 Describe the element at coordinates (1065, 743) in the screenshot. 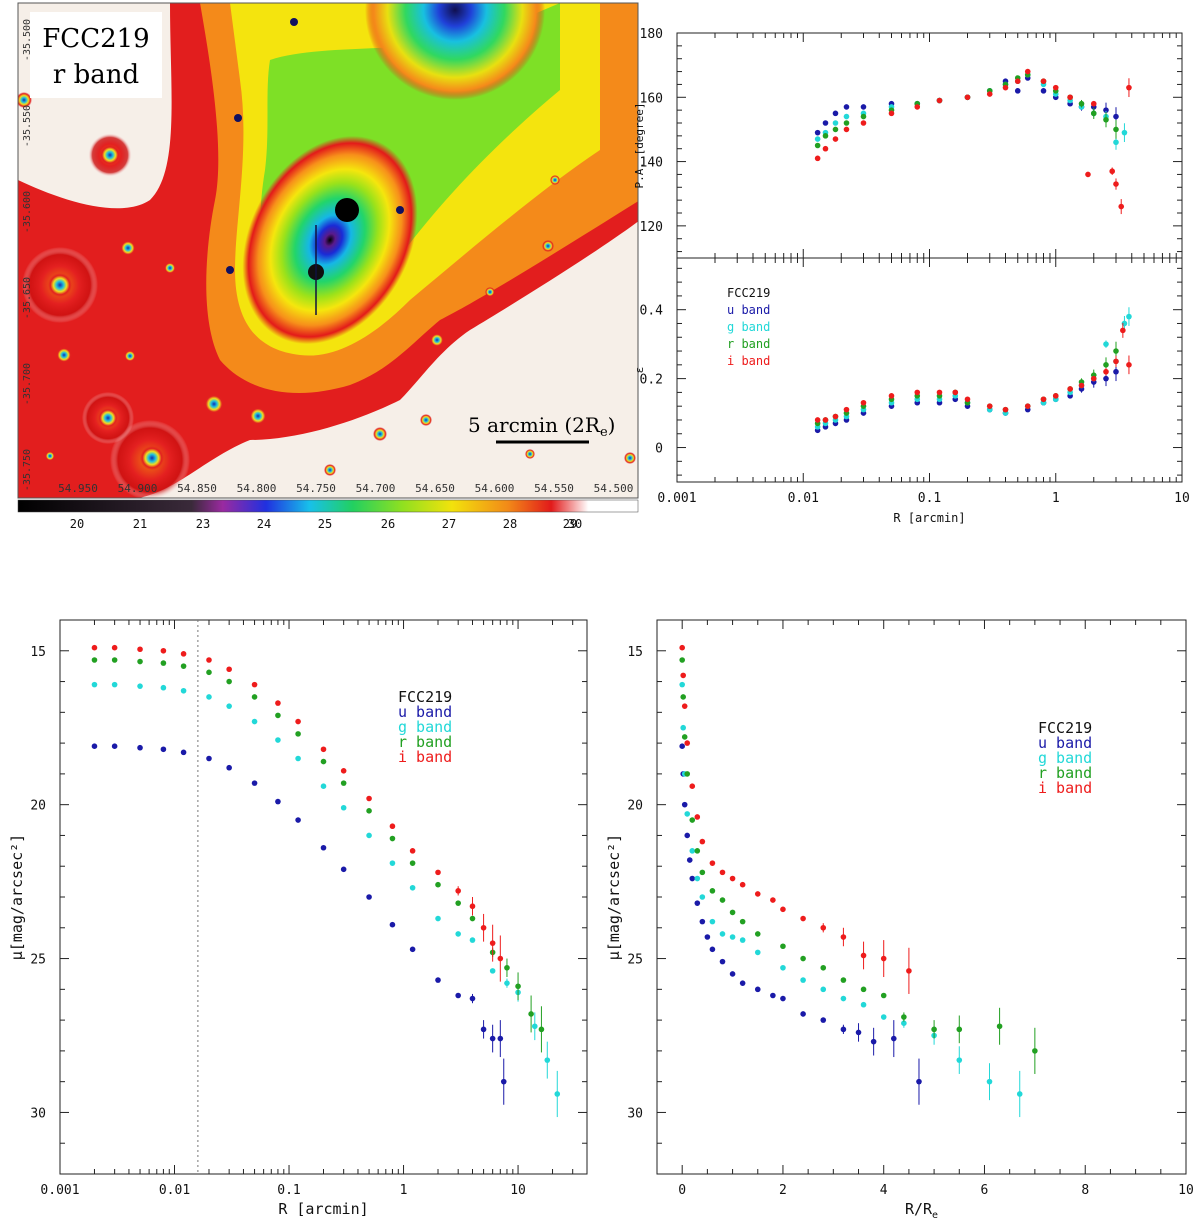

I see `legend-entry: u band` at that location.